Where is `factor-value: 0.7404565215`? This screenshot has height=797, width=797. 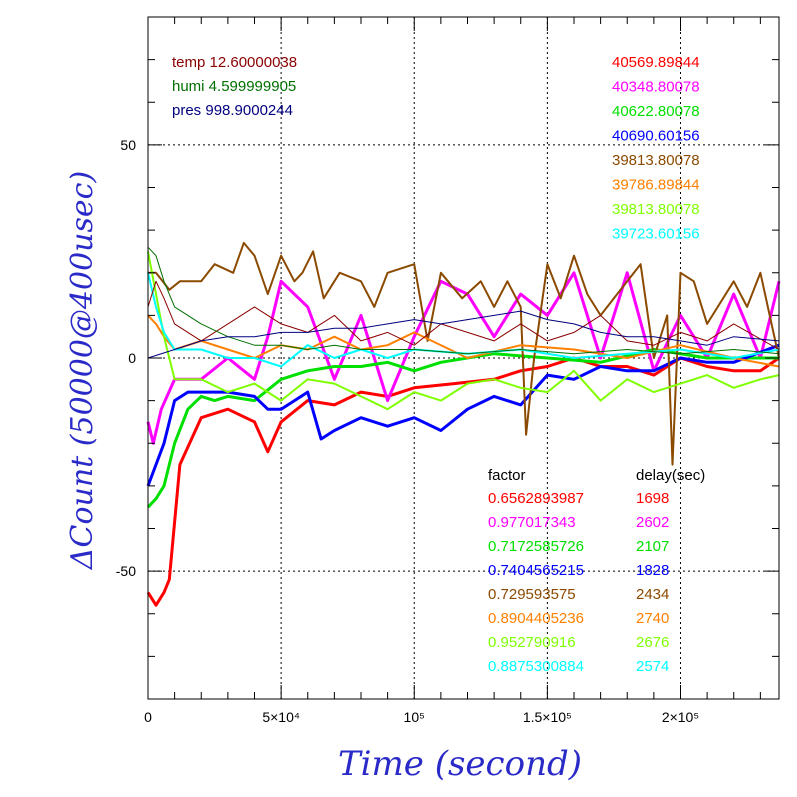
factor-value: 0.7404565215 is located at coordinates (536, 570).